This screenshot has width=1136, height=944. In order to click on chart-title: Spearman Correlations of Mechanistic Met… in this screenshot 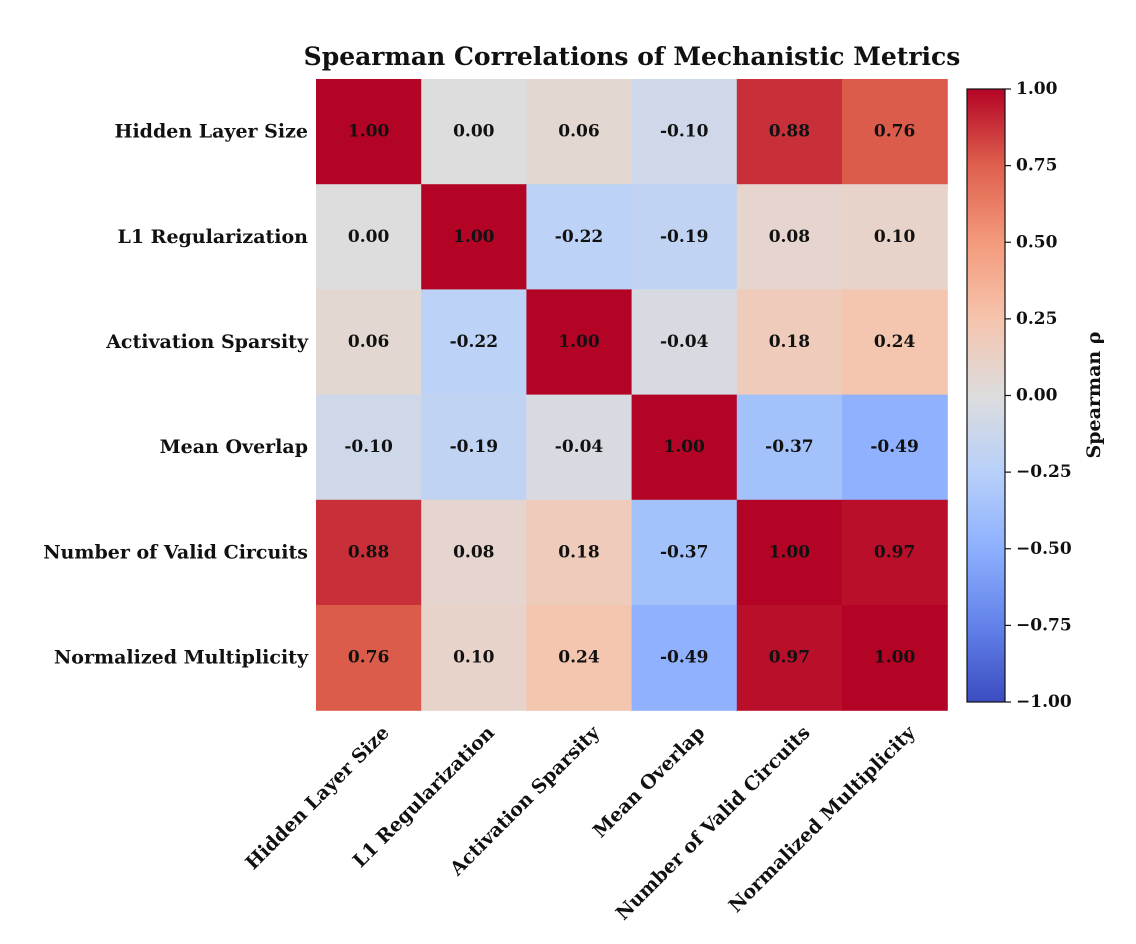, I will do `click(632, 56)`.